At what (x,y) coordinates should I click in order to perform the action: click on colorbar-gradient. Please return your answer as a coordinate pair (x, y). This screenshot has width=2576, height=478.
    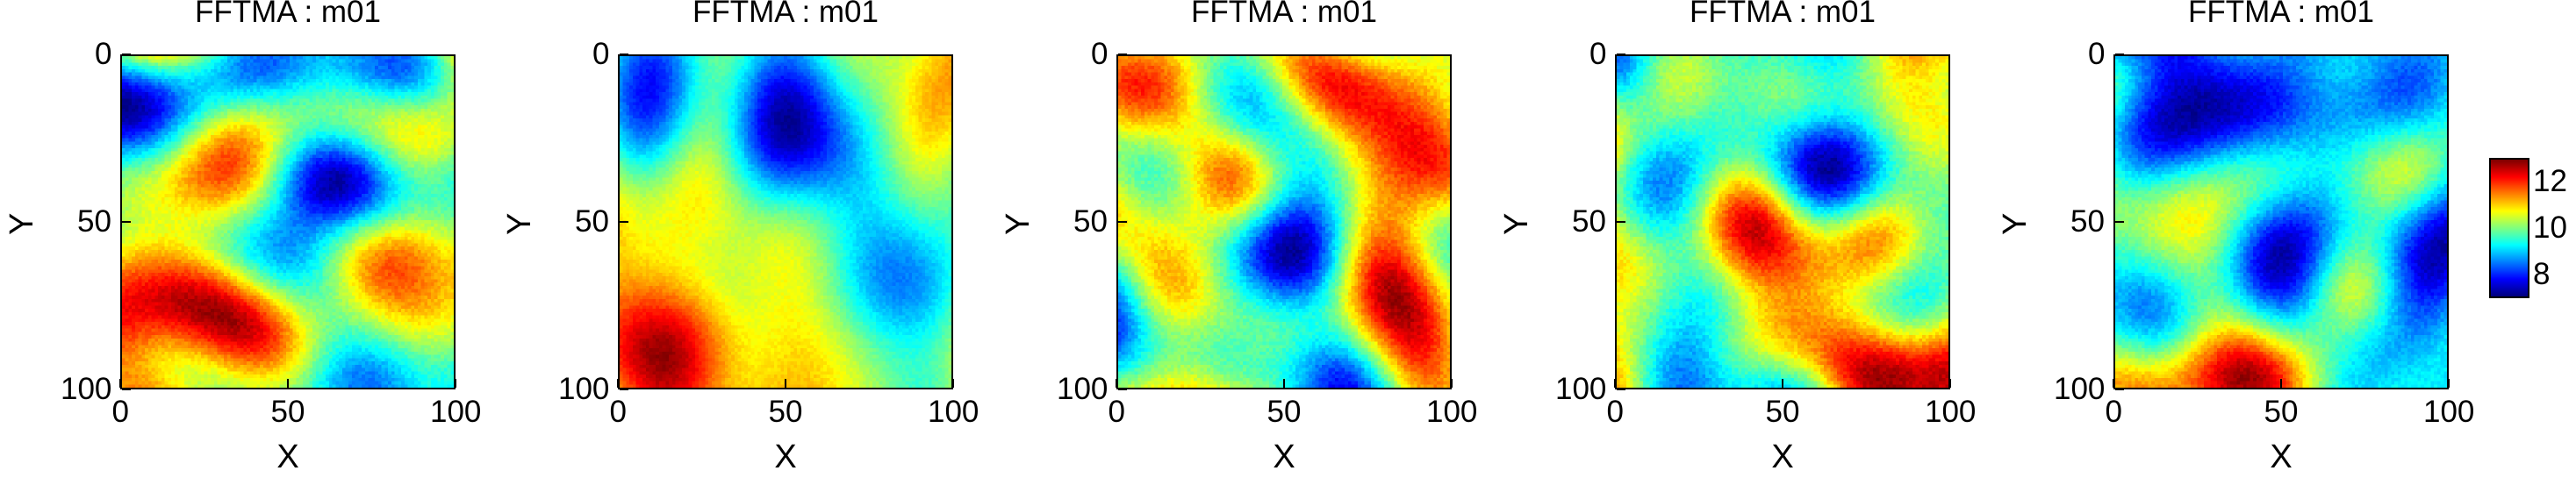
    Looking at the image, I should click on (2509, 228).